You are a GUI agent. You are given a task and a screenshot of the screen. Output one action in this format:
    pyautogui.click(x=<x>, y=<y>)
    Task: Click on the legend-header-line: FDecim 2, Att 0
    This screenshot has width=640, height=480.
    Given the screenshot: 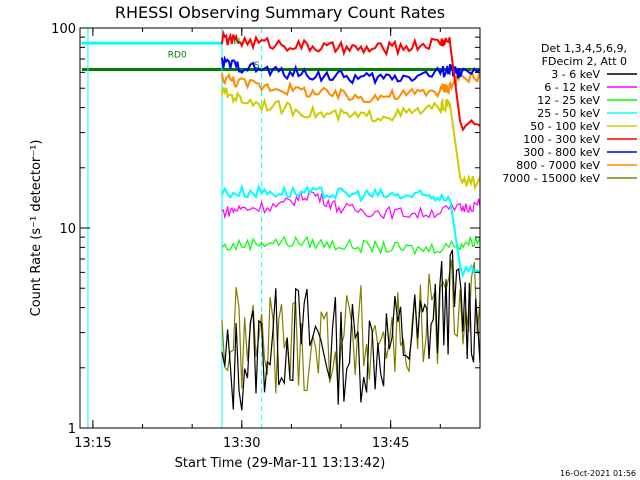 What is the action you would take?
    pyautogui.click(x=584, y=61)
    